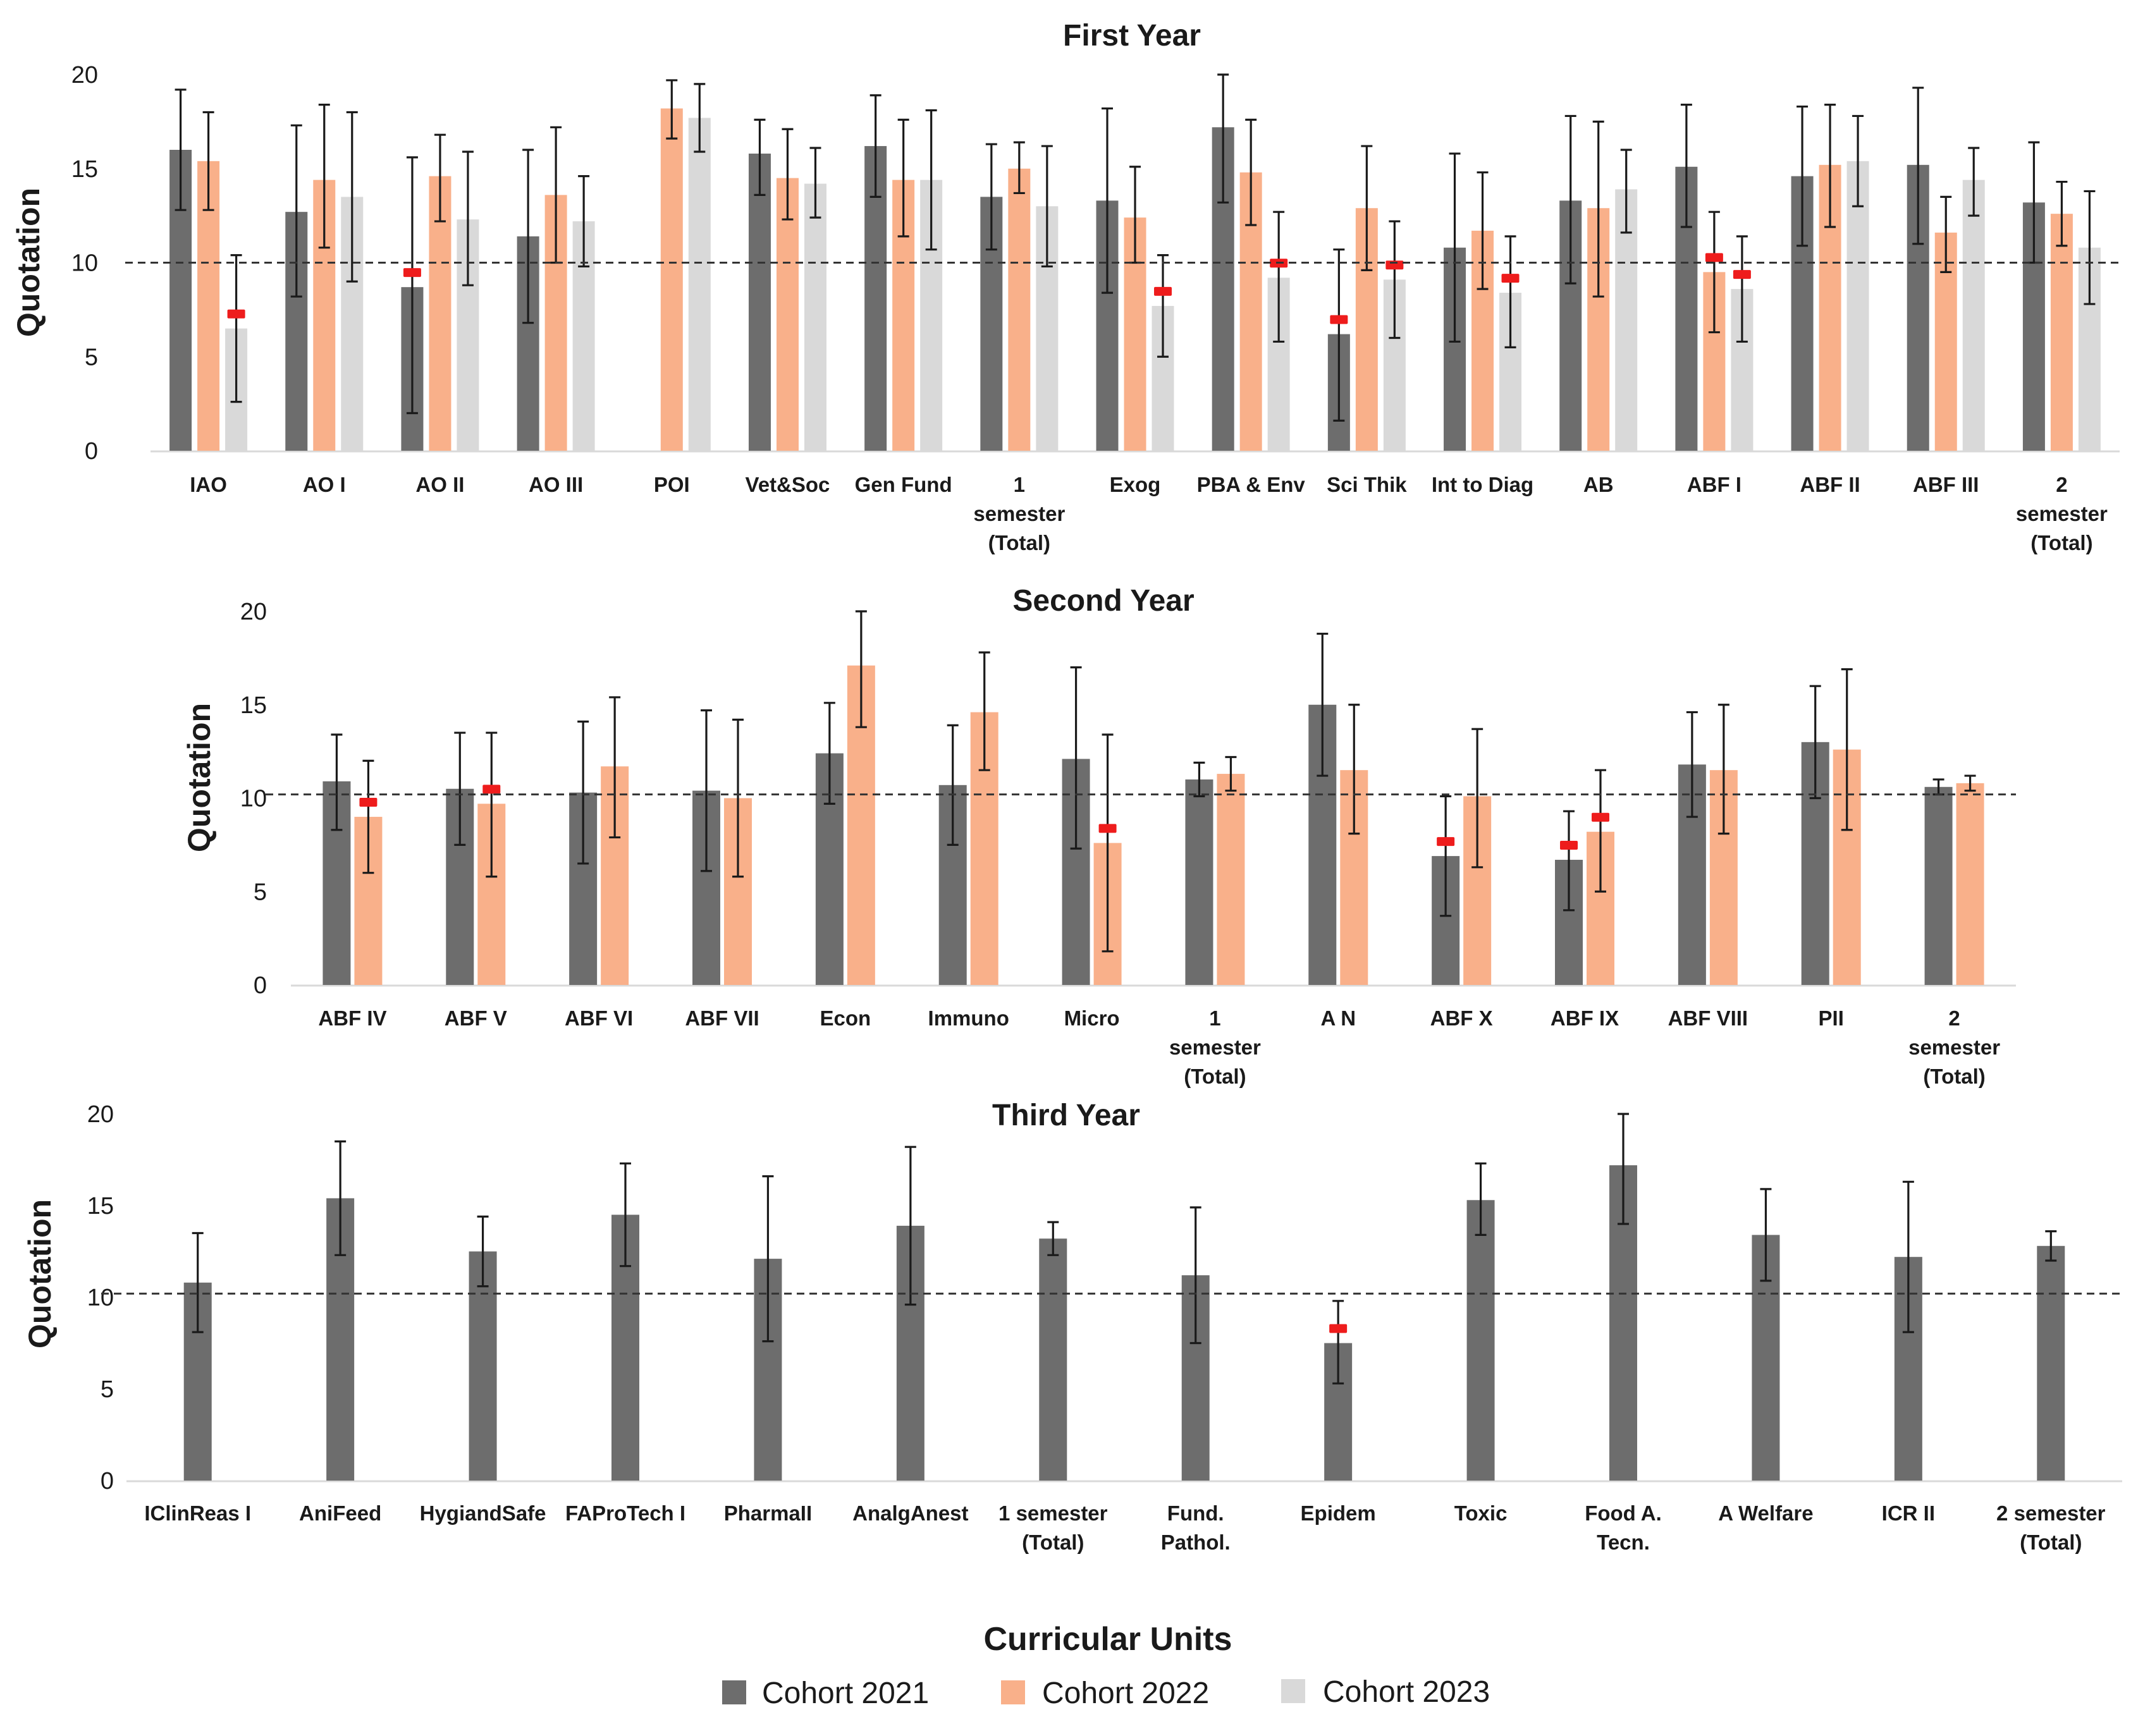 The width and height of the screenshot is (2150, 1736). Describe the element at coordinates (931, 180) in the screenshot. I see `error-bar-cohort-2023-gen-fund` at that location.